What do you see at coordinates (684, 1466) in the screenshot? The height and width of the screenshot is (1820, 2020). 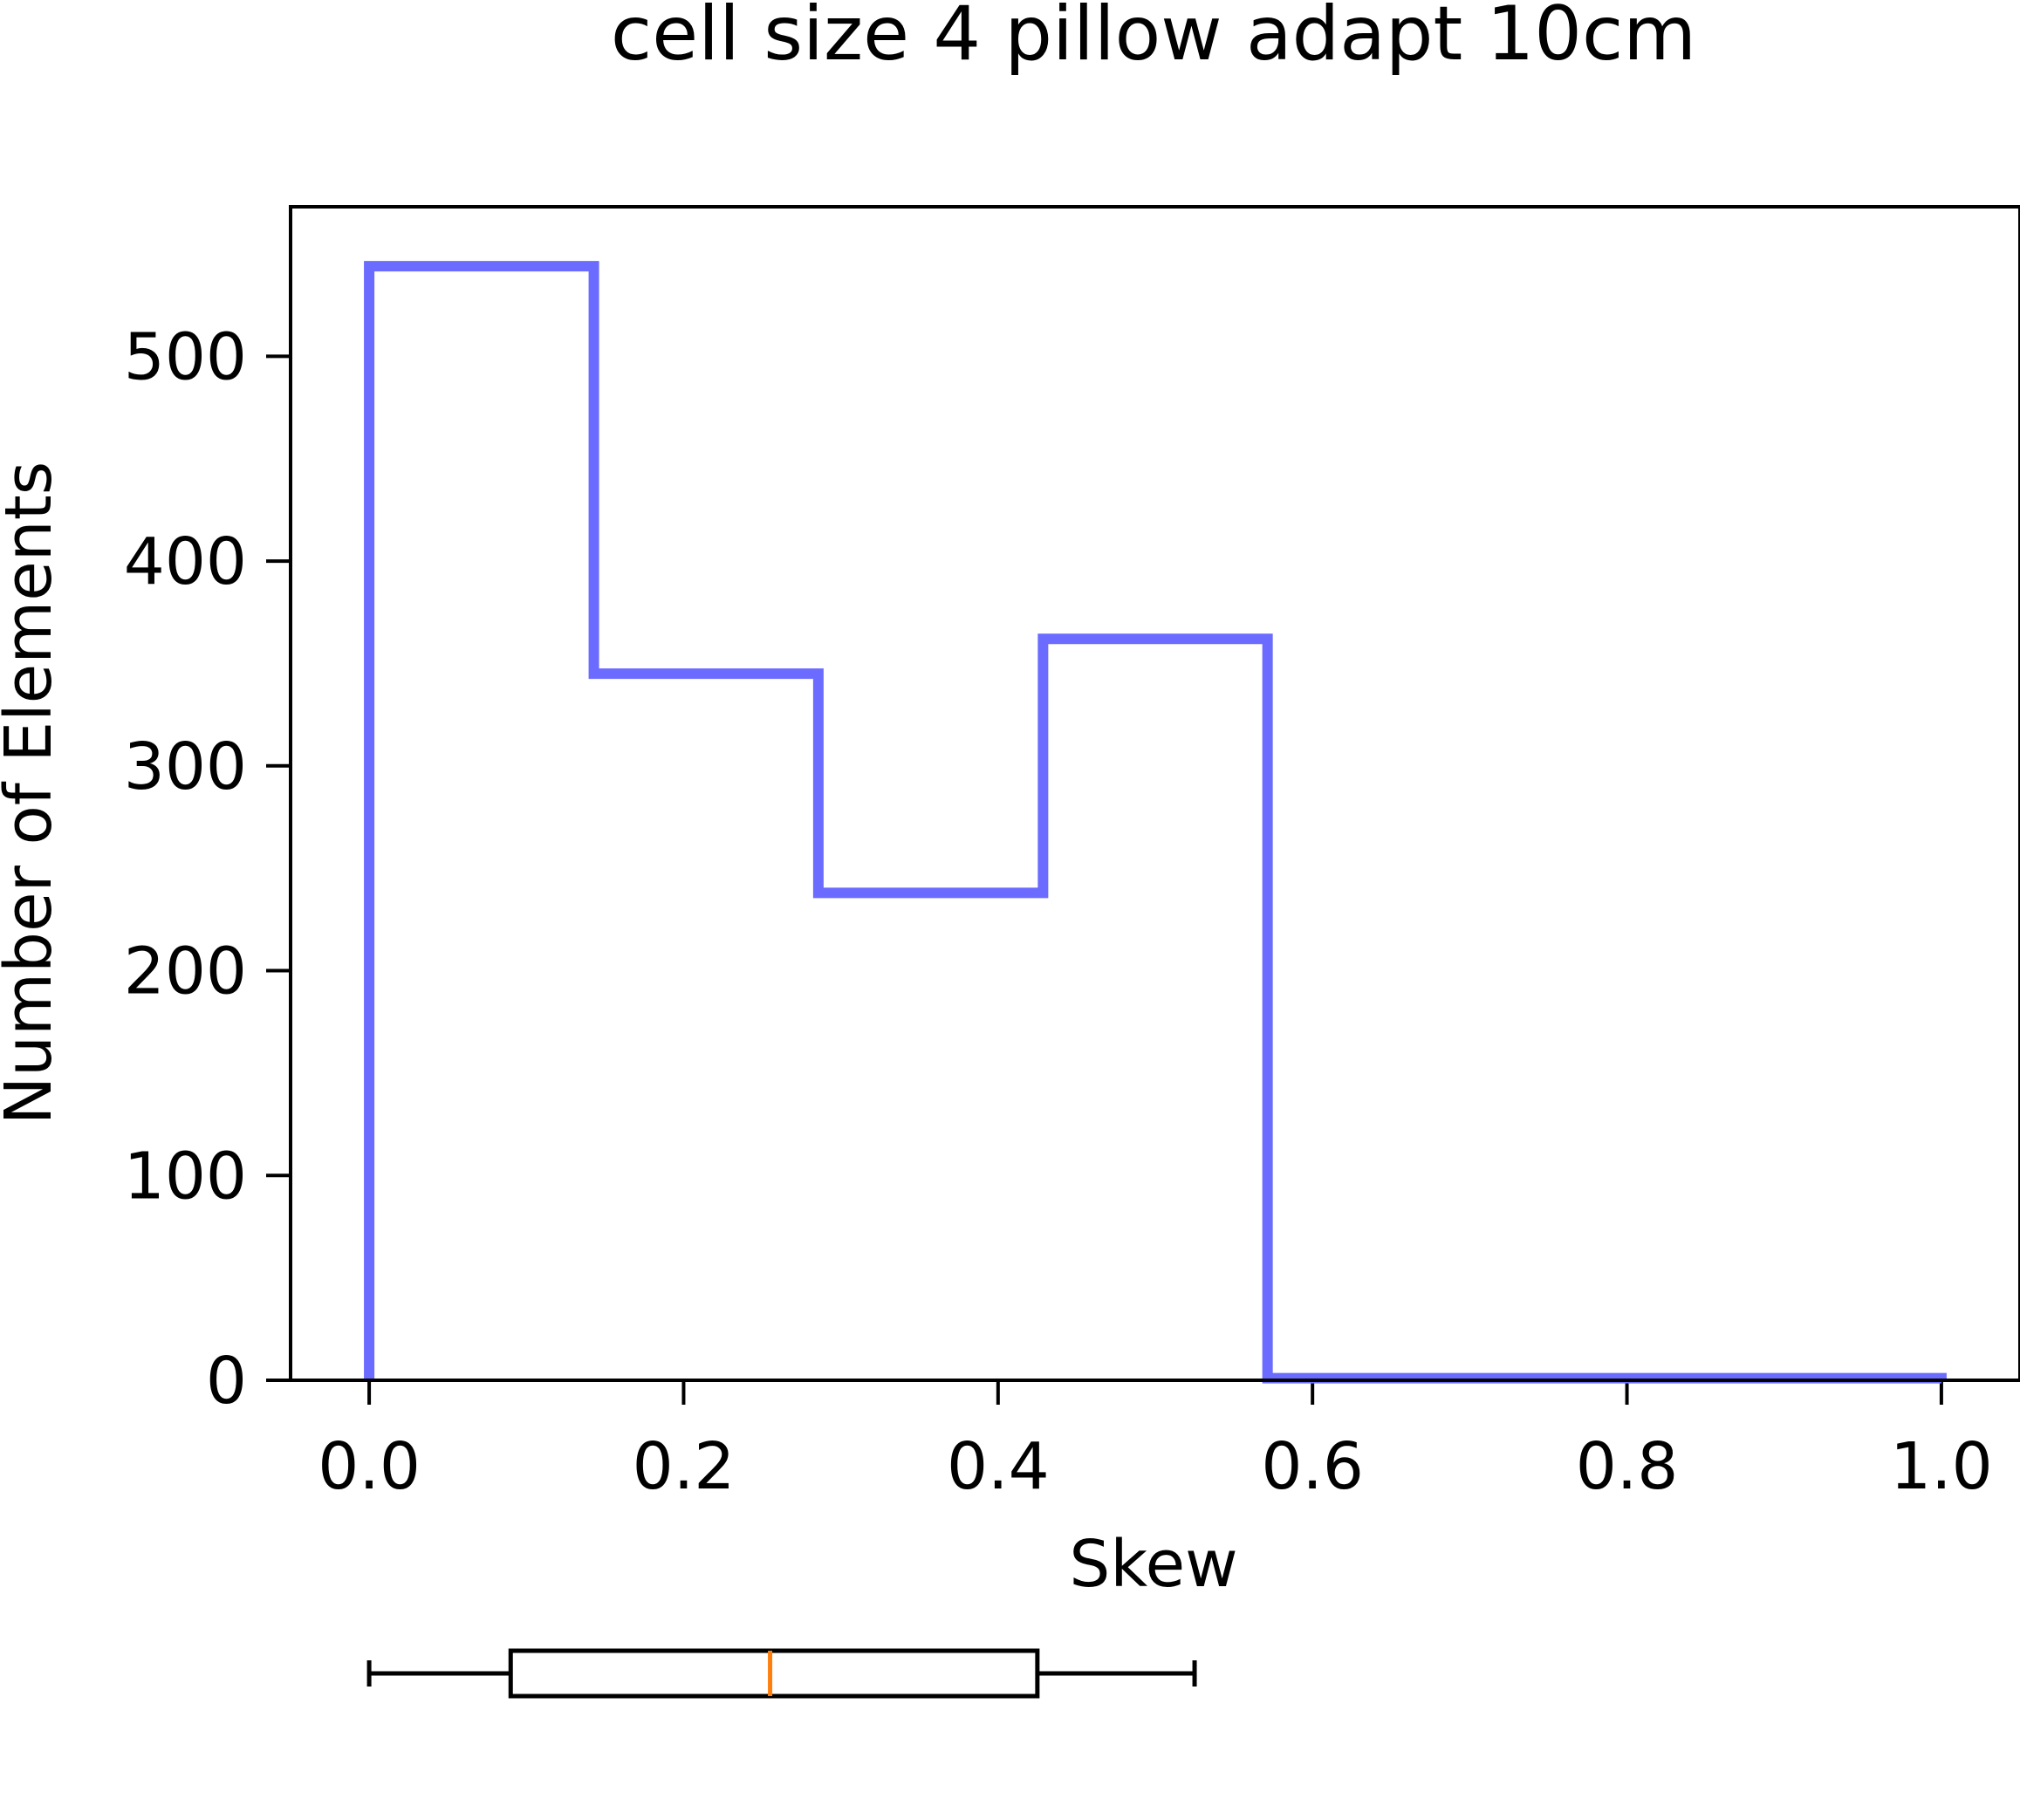 I see `x-tick-label: 0.2` at bounding box center [684, 1466].